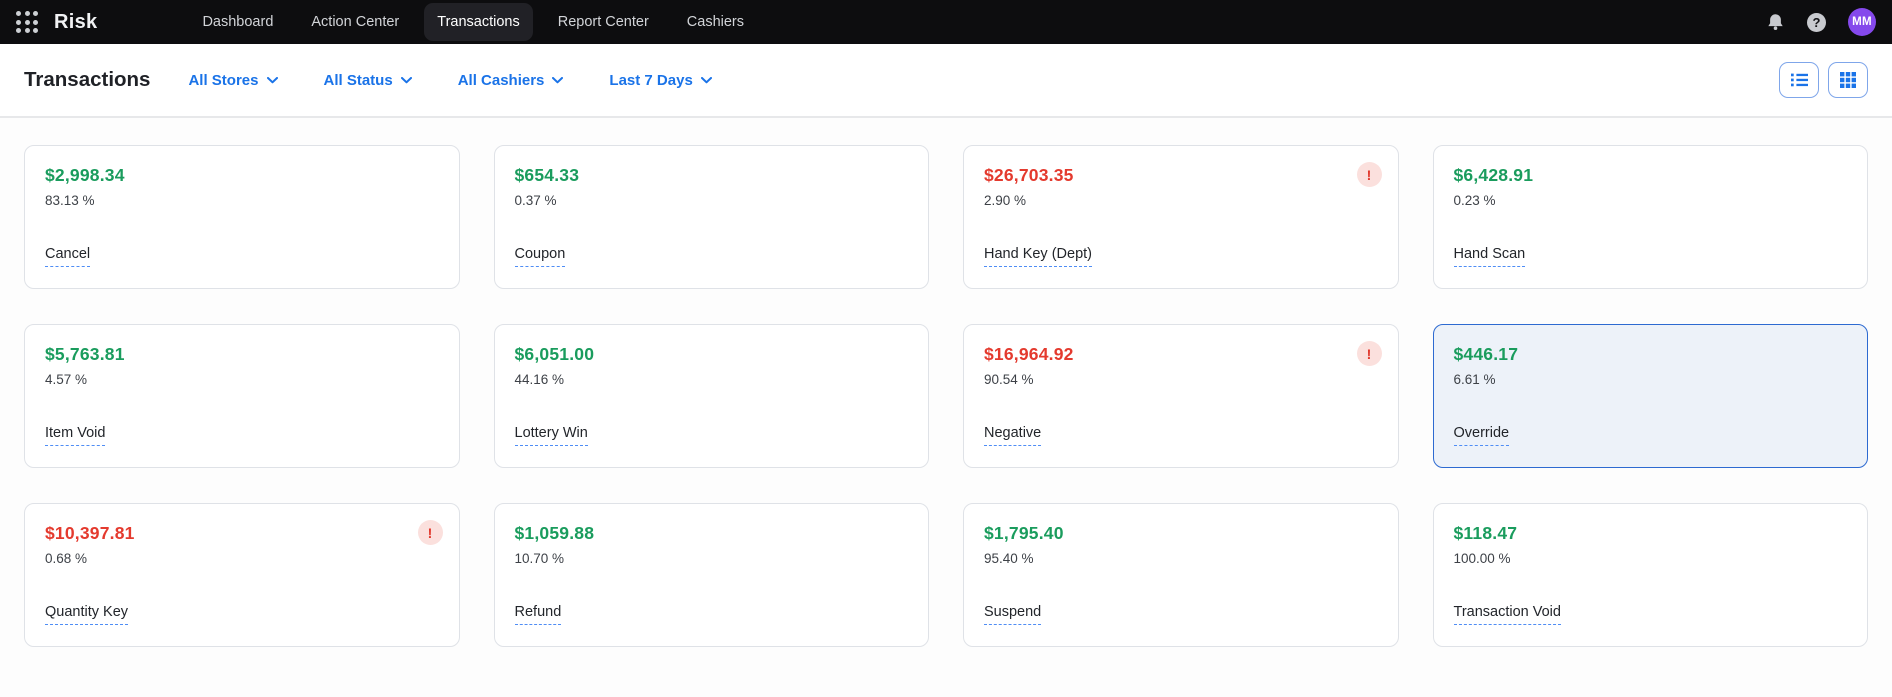 The height and width of the screenshot is (697, 1892). What do you see at coordinates (1181, 396) in the screenshot?
I see `card-negative: $16,964.92 90.54 % ! Negative` at bounding box center [1181, 396].